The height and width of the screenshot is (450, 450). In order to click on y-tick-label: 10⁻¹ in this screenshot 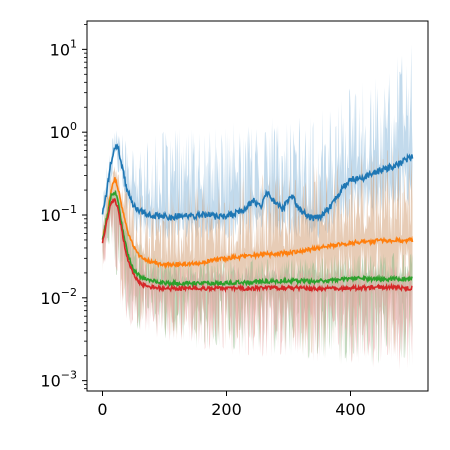, I will do `click(58, 214)`.